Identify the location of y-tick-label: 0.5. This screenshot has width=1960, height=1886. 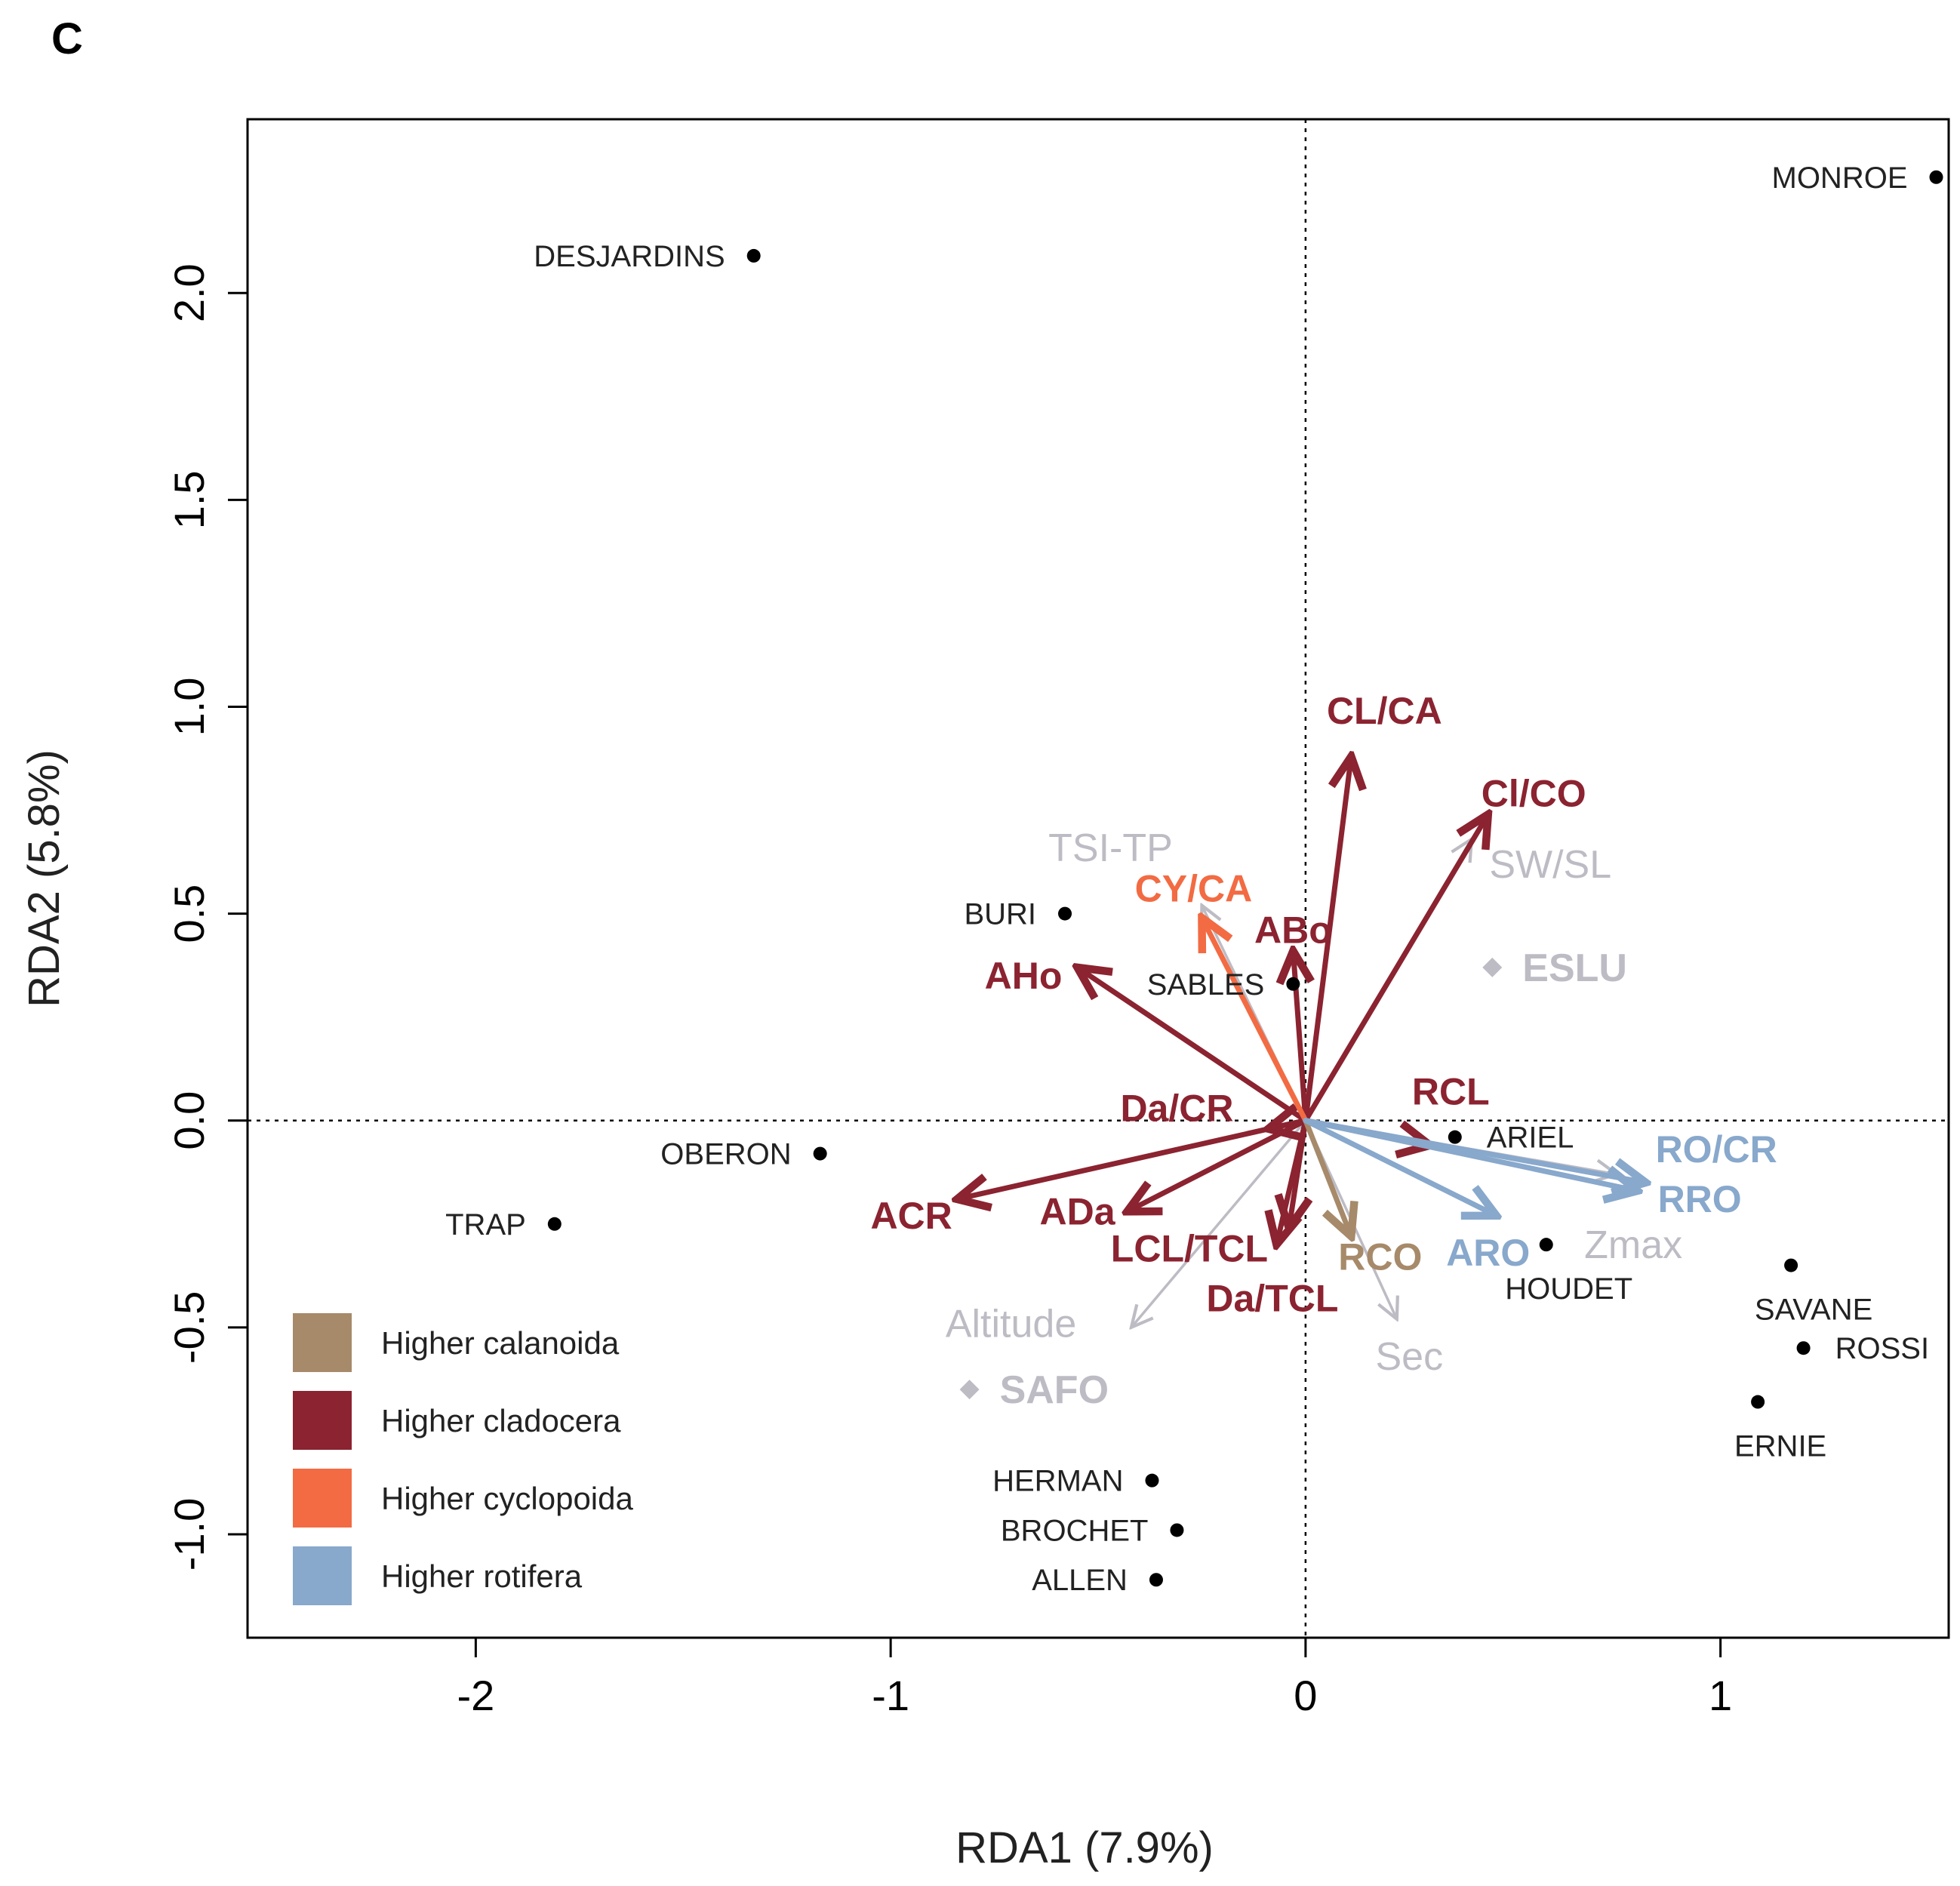
(189, 914).